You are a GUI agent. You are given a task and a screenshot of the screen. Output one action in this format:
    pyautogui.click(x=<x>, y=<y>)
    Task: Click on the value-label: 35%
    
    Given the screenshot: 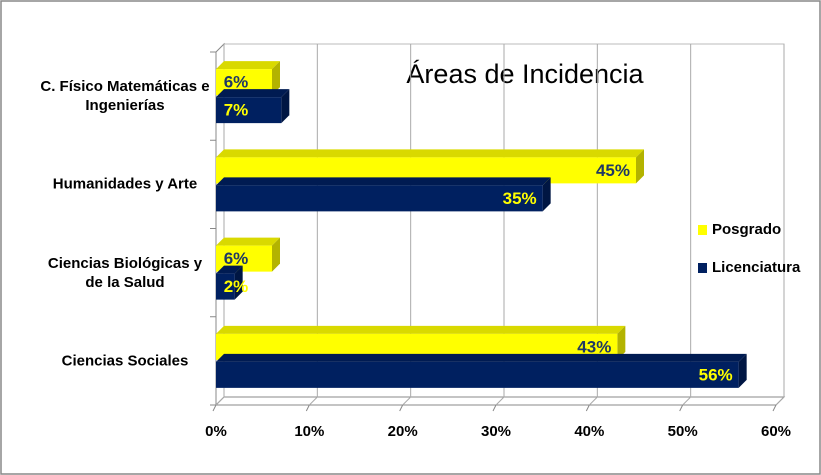 What is the action you would take?
    pyautogui.click(x=520, y=198)
    